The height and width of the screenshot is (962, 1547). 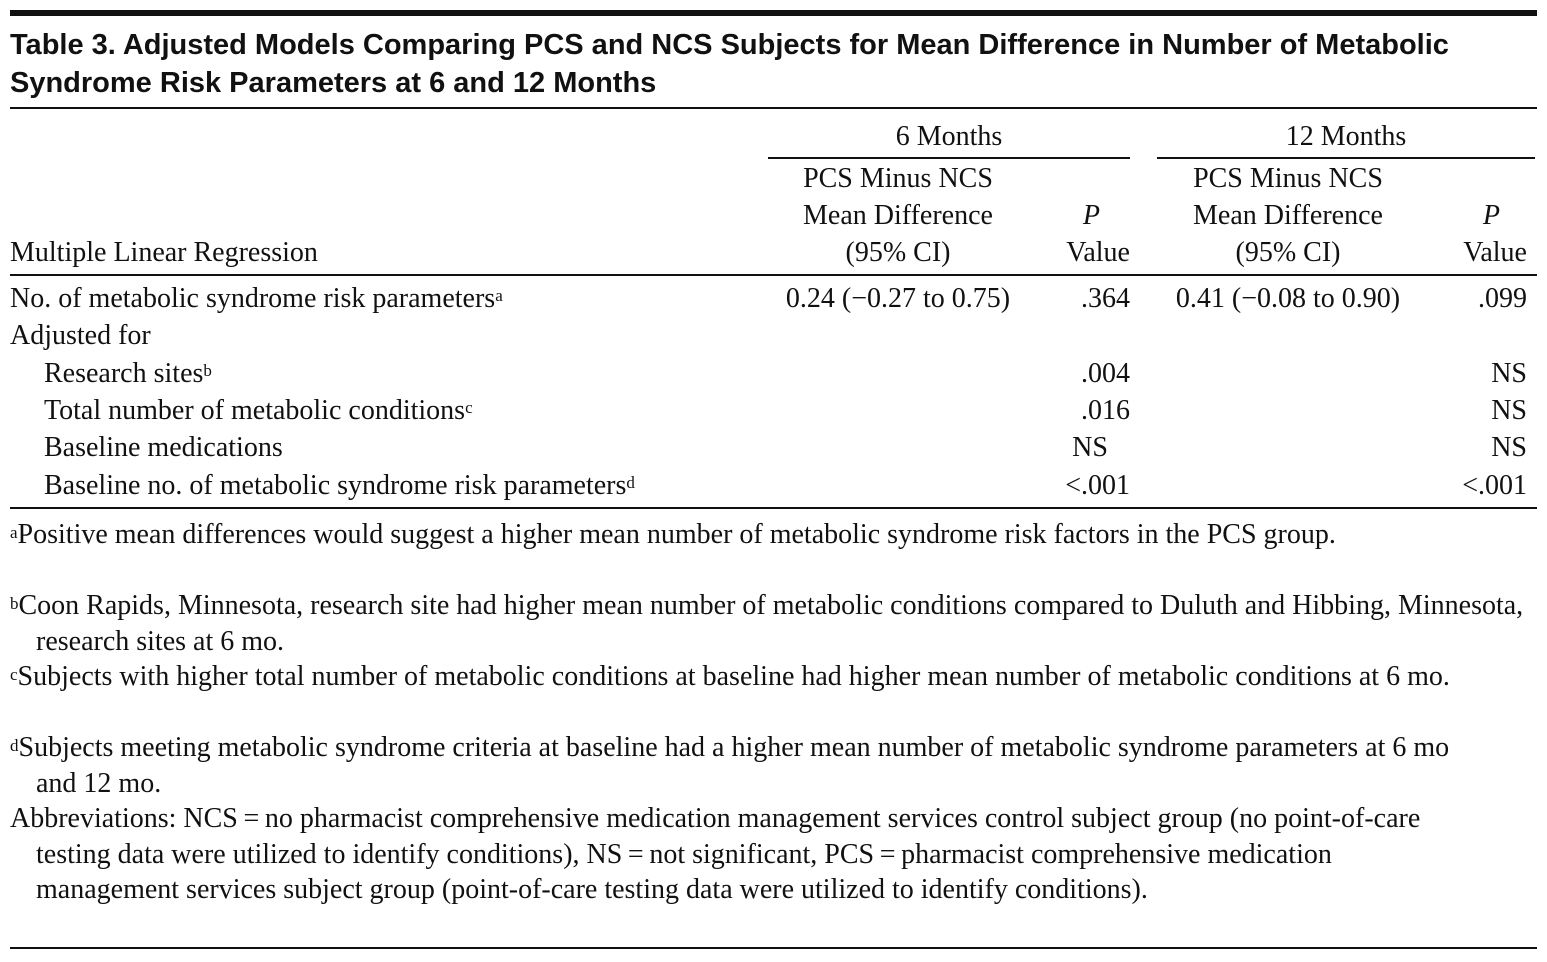 What do you see at coordinates (1105, 410) in the screenshot?
I see `p-6mo: .016` at bounding box center [1105, 410].